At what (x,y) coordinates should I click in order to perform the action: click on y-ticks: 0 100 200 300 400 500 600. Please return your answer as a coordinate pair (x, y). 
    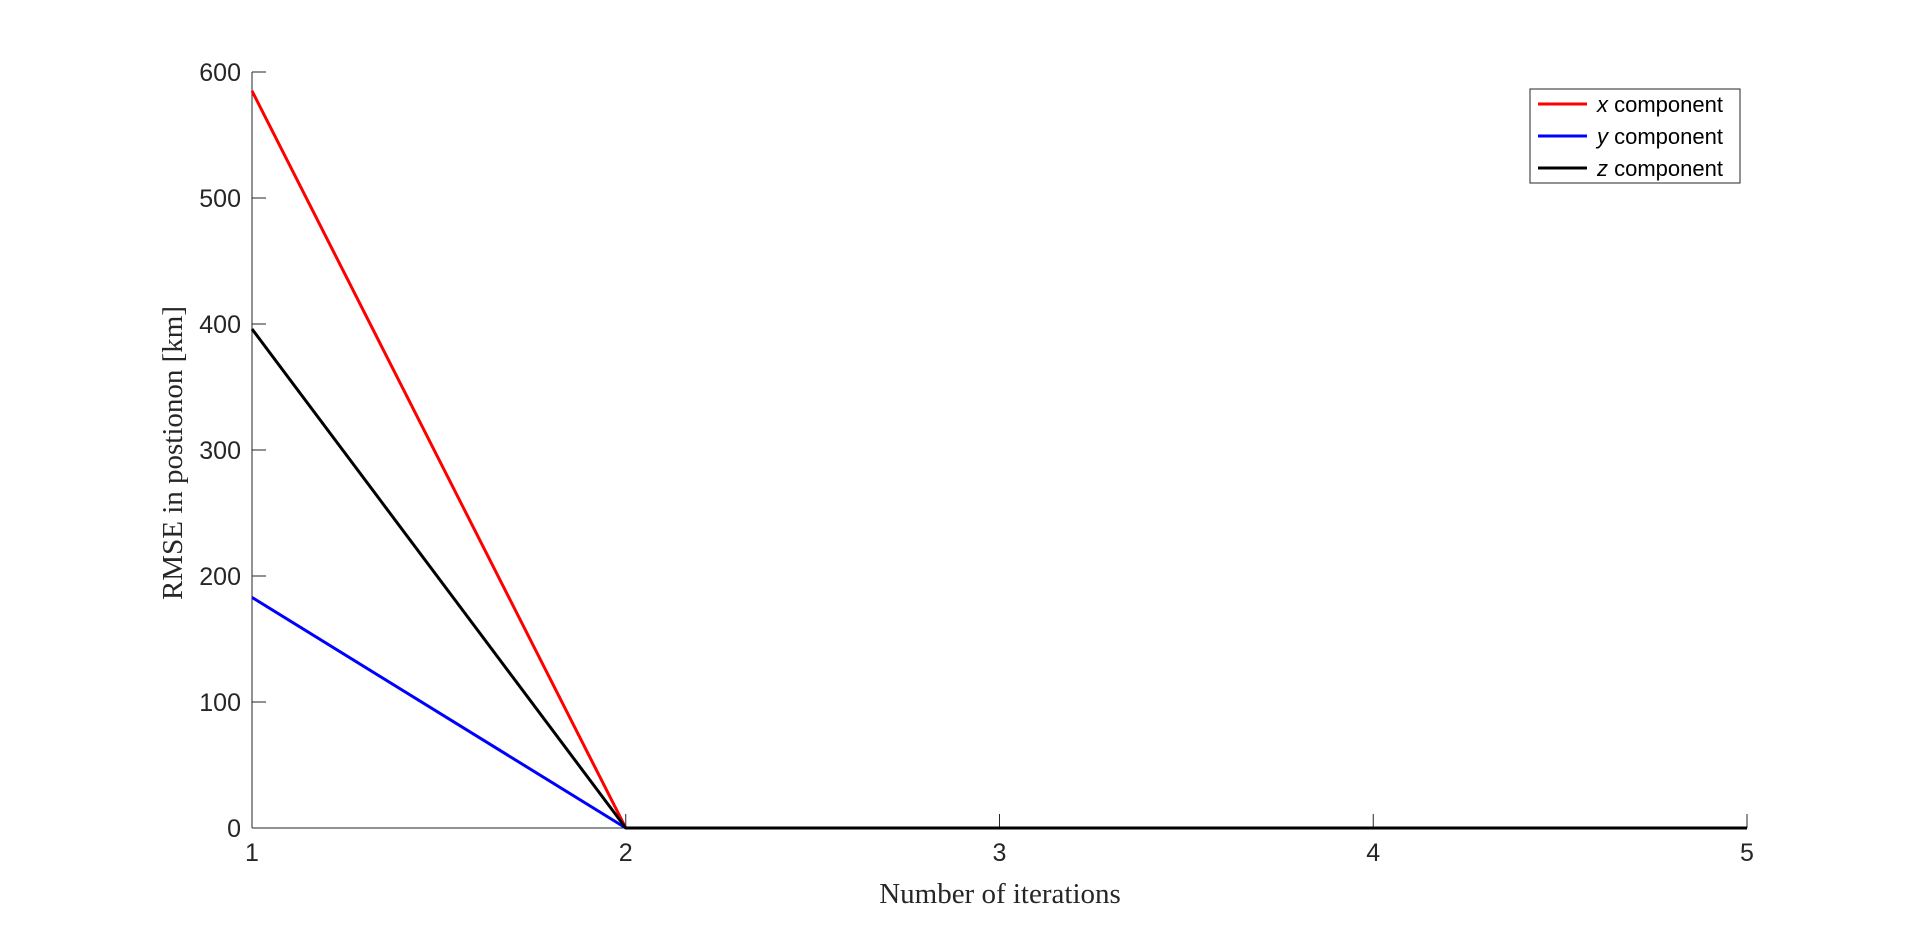
    Looking at the image, I should click on (232, 451).